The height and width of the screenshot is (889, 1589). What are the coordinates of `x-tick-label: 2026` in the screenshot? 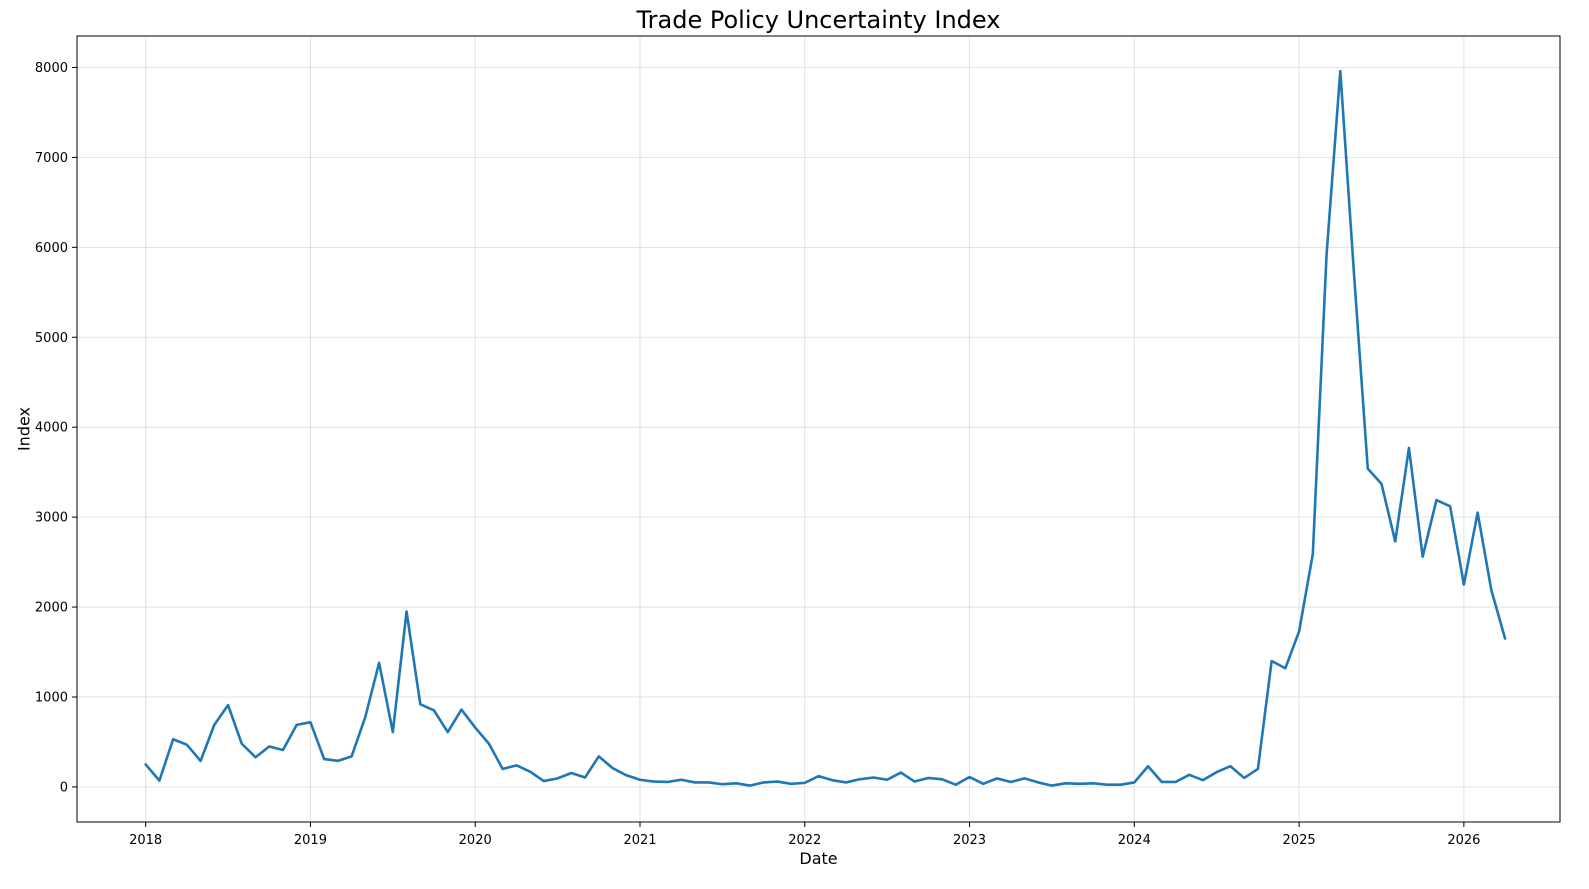 It's located at (1463, 840).